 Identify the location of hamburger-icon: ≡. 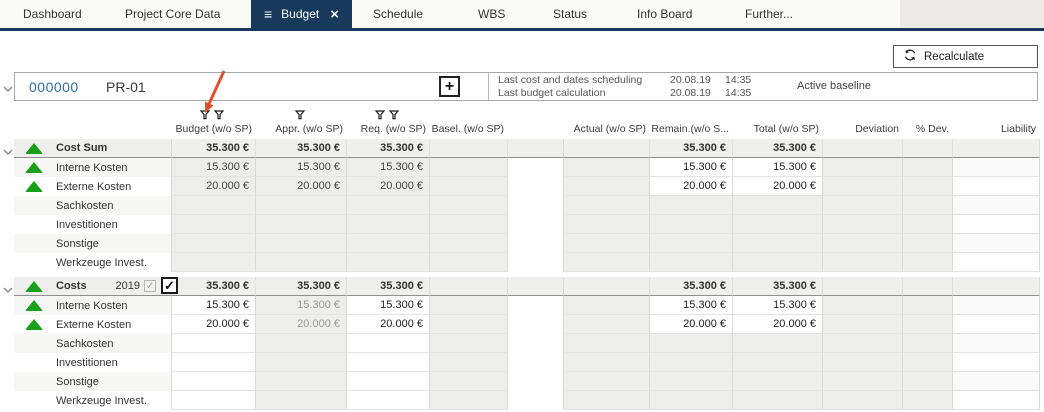
(268, 14).